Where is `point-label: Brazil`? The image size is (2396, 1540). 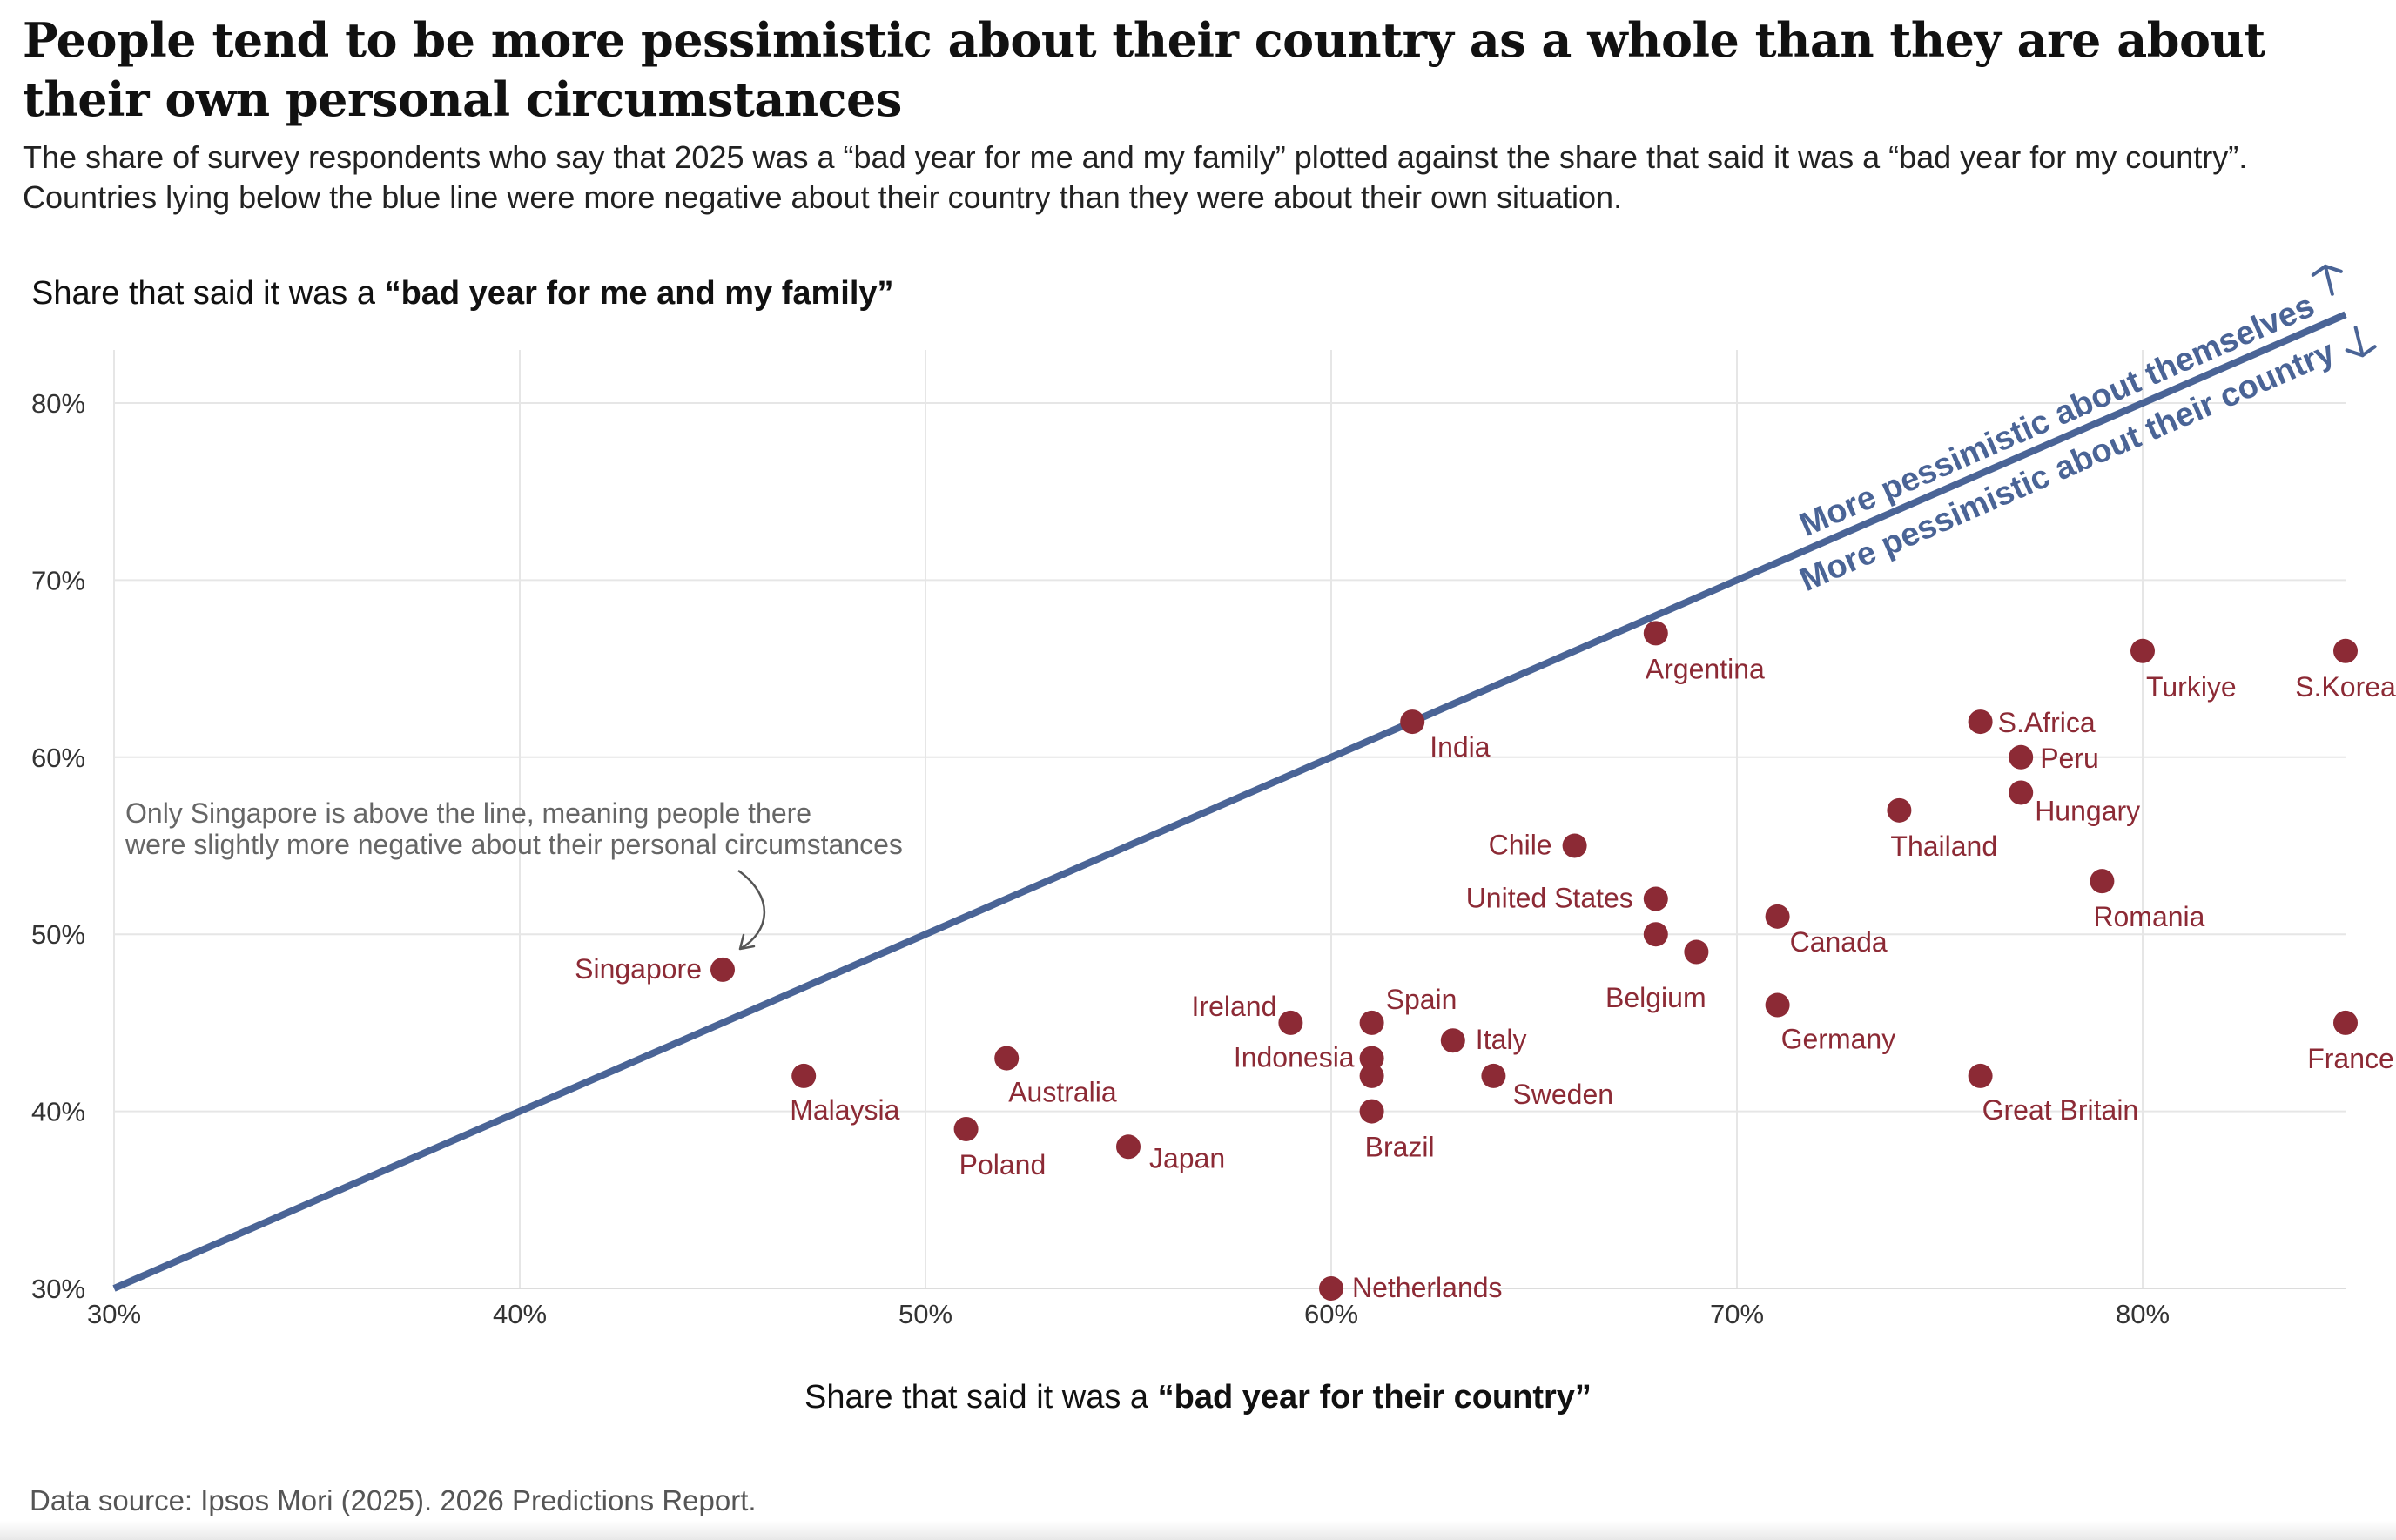
point-label: Brazil is located at coordinates (1400, 1147).